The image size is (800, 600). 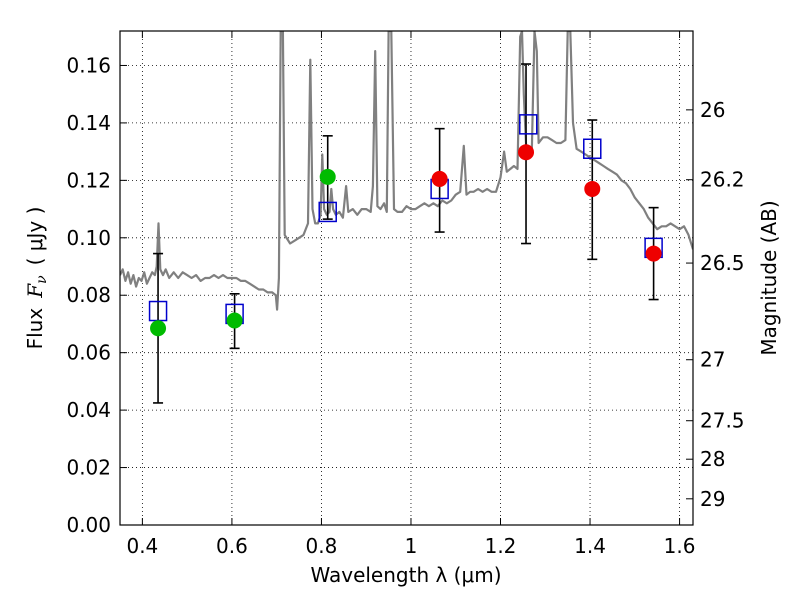 I want to click on x-tick-label: 0.8, so click(x=322, y=546).